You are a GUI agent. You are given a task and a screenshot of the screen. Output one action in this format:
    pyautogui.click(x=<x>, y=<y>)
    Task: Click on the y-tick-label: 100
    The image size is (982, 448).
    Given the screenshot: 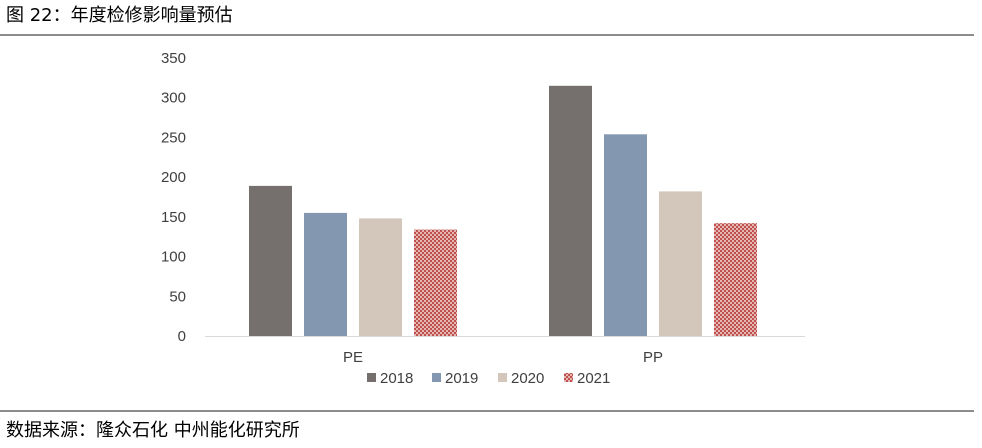 What is the action you would take?
    pyautogui.click(x=173, y=257)
    